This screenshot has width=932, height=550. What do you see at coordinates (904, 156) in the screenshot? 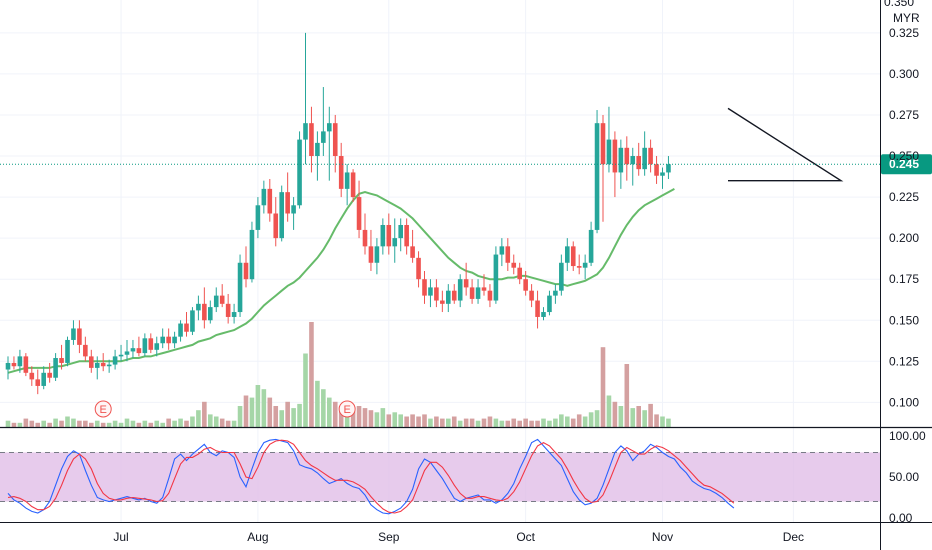
I see `price-tick-label: 0.250` at bounding box center [904, 156].